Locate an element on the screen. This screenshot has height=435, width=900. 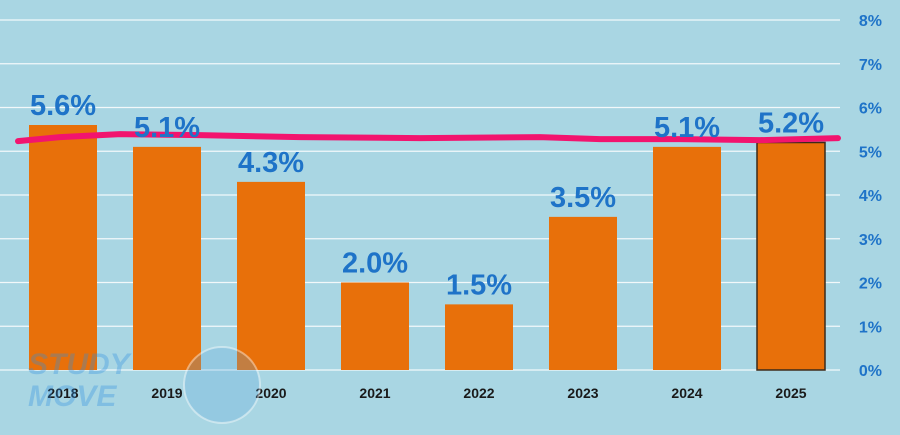
x-tick-label: 2024 is located at coordinates (686, 393).